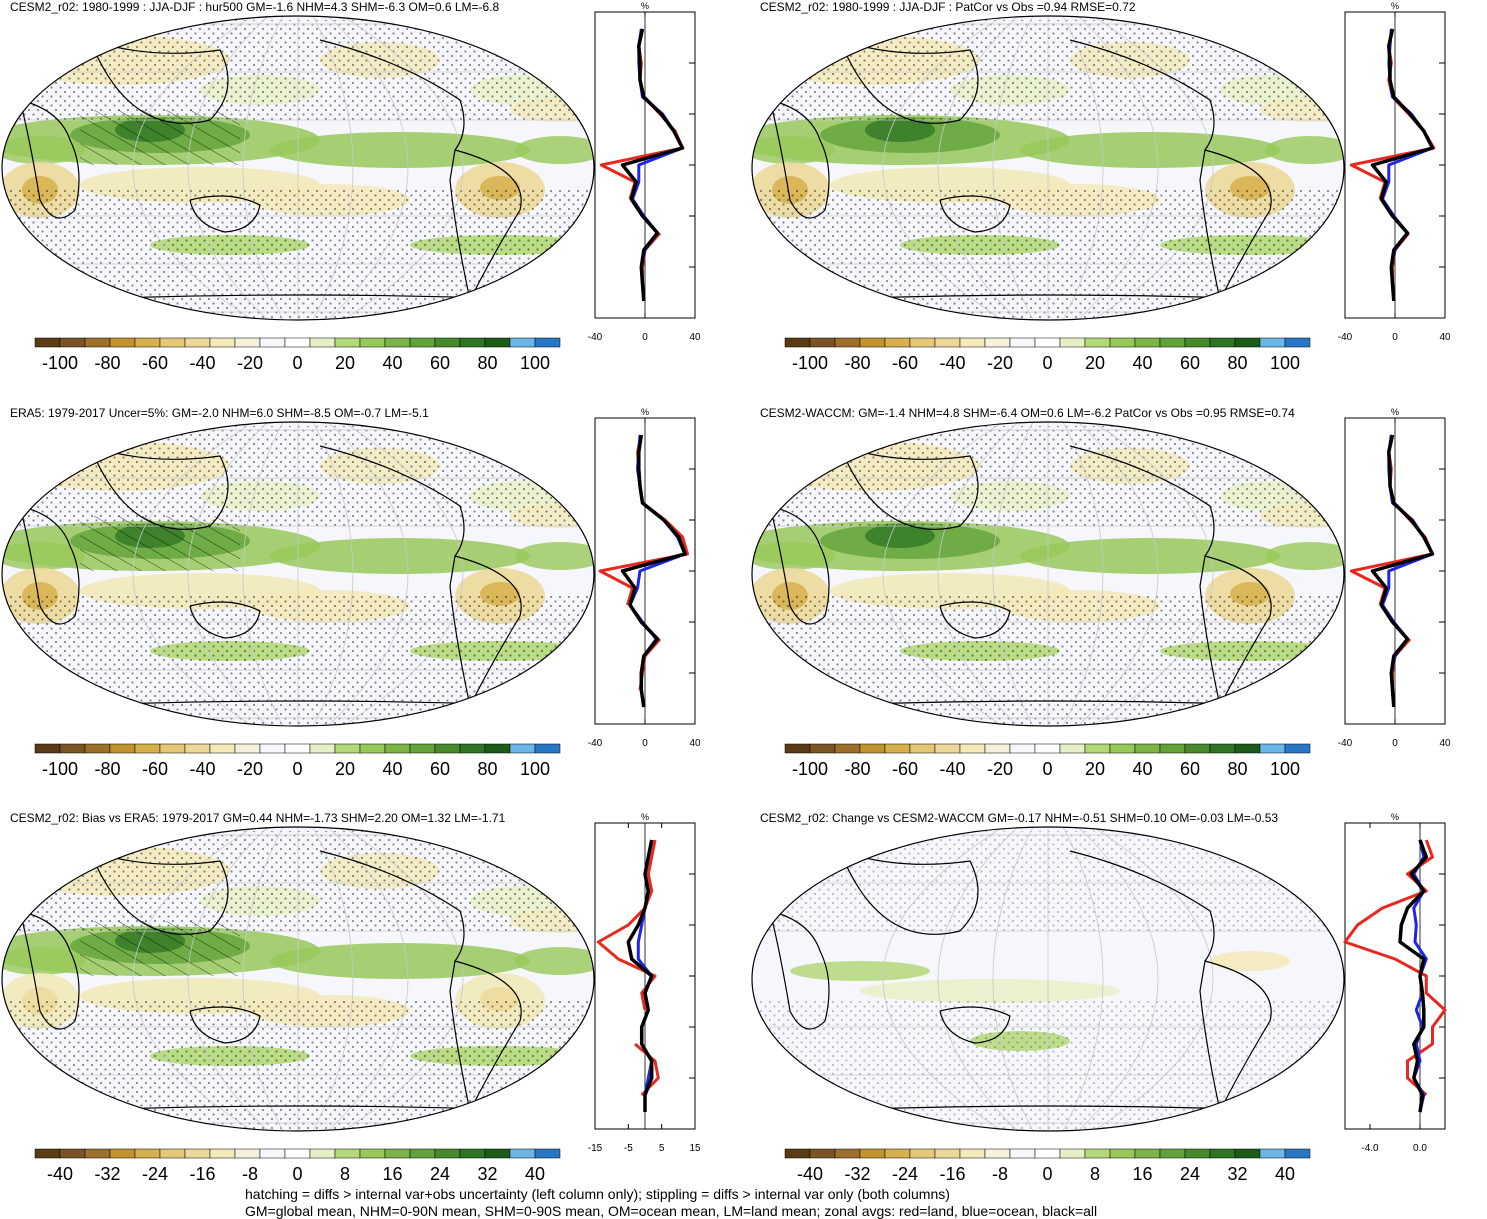 The width and height of the screenshot is (1487, 1219). Describe the element at coordinates (60, 769) in the screenshot. I see `colorbar-label: -100` at that location.